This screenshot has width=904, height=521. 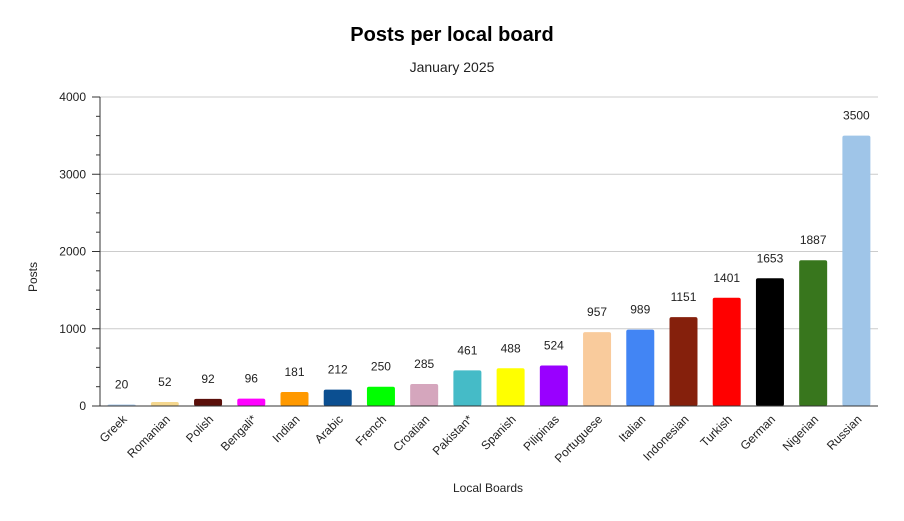 What do you see at coordinates (632, 428) in the screenshot?
I see `x-tick-label: Italian` at bounding box center [632, 428].